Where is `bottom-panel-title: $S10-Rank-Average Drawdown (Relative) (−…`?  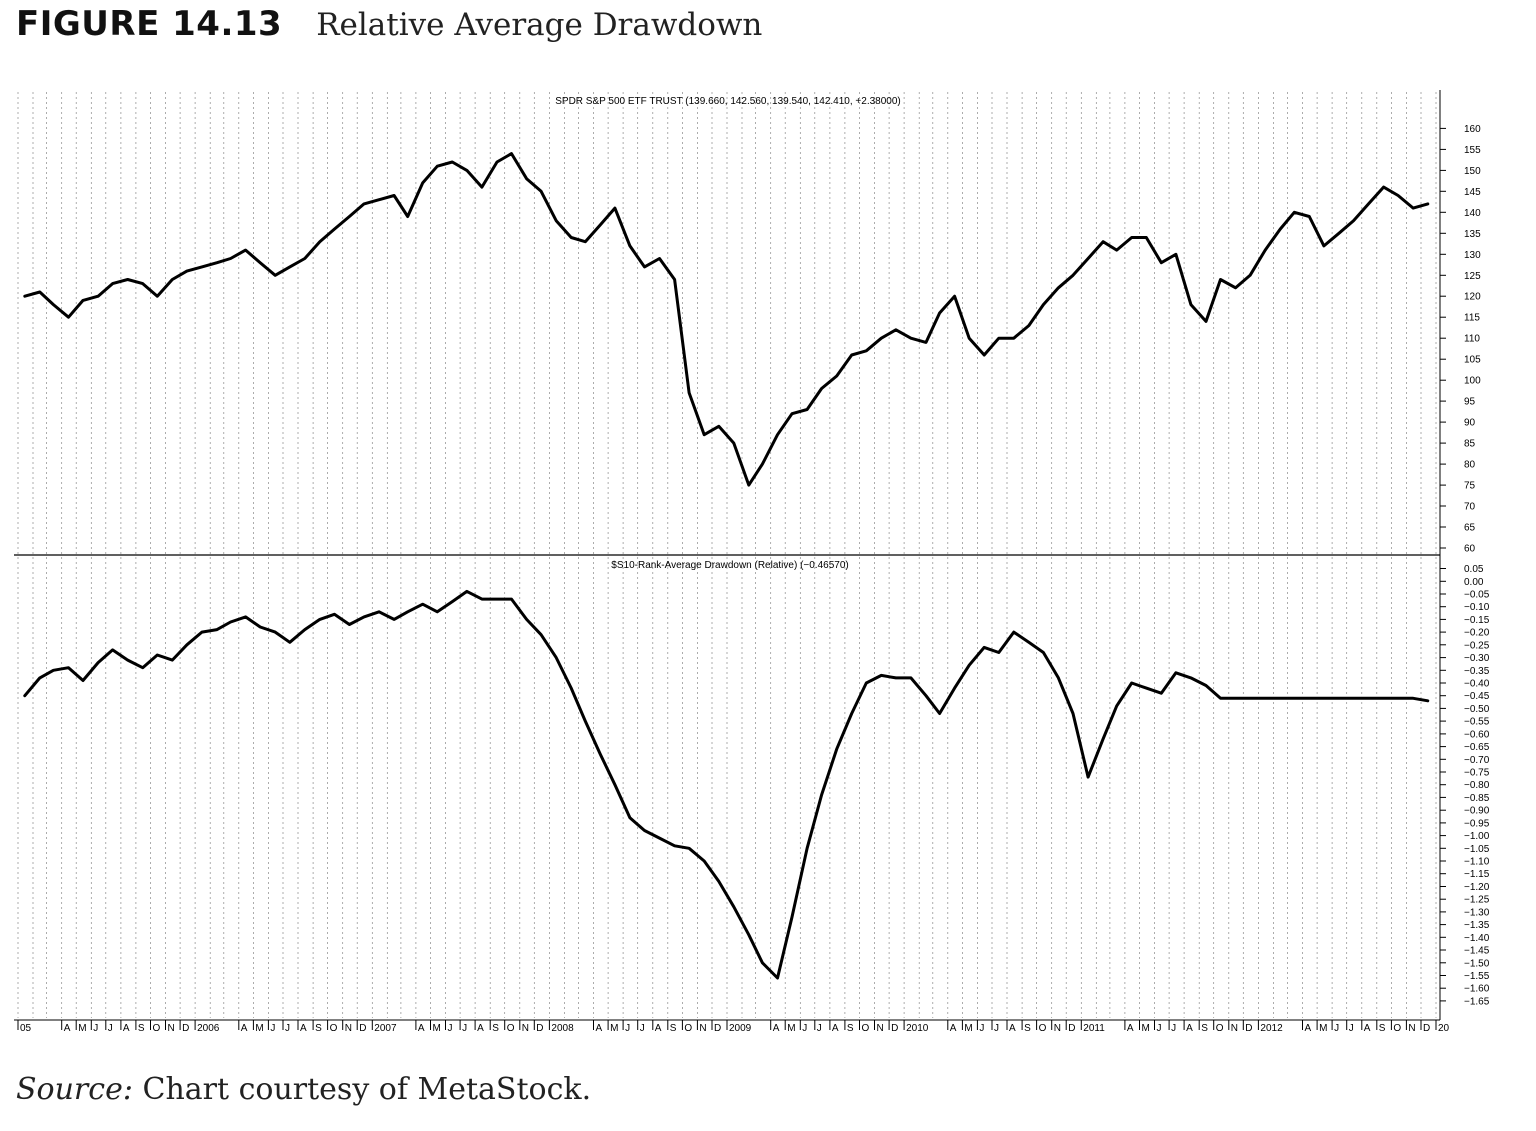
bottom-panel-title: $S10-Rank-Average Drawdown (Relative) (−… is located at coordinates (729, 565).